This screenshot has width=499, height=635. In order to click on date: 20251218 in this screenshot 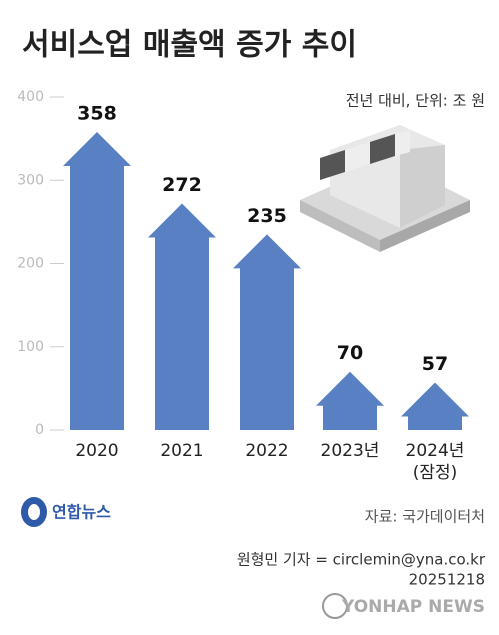, I will do `click(447, 580)`.